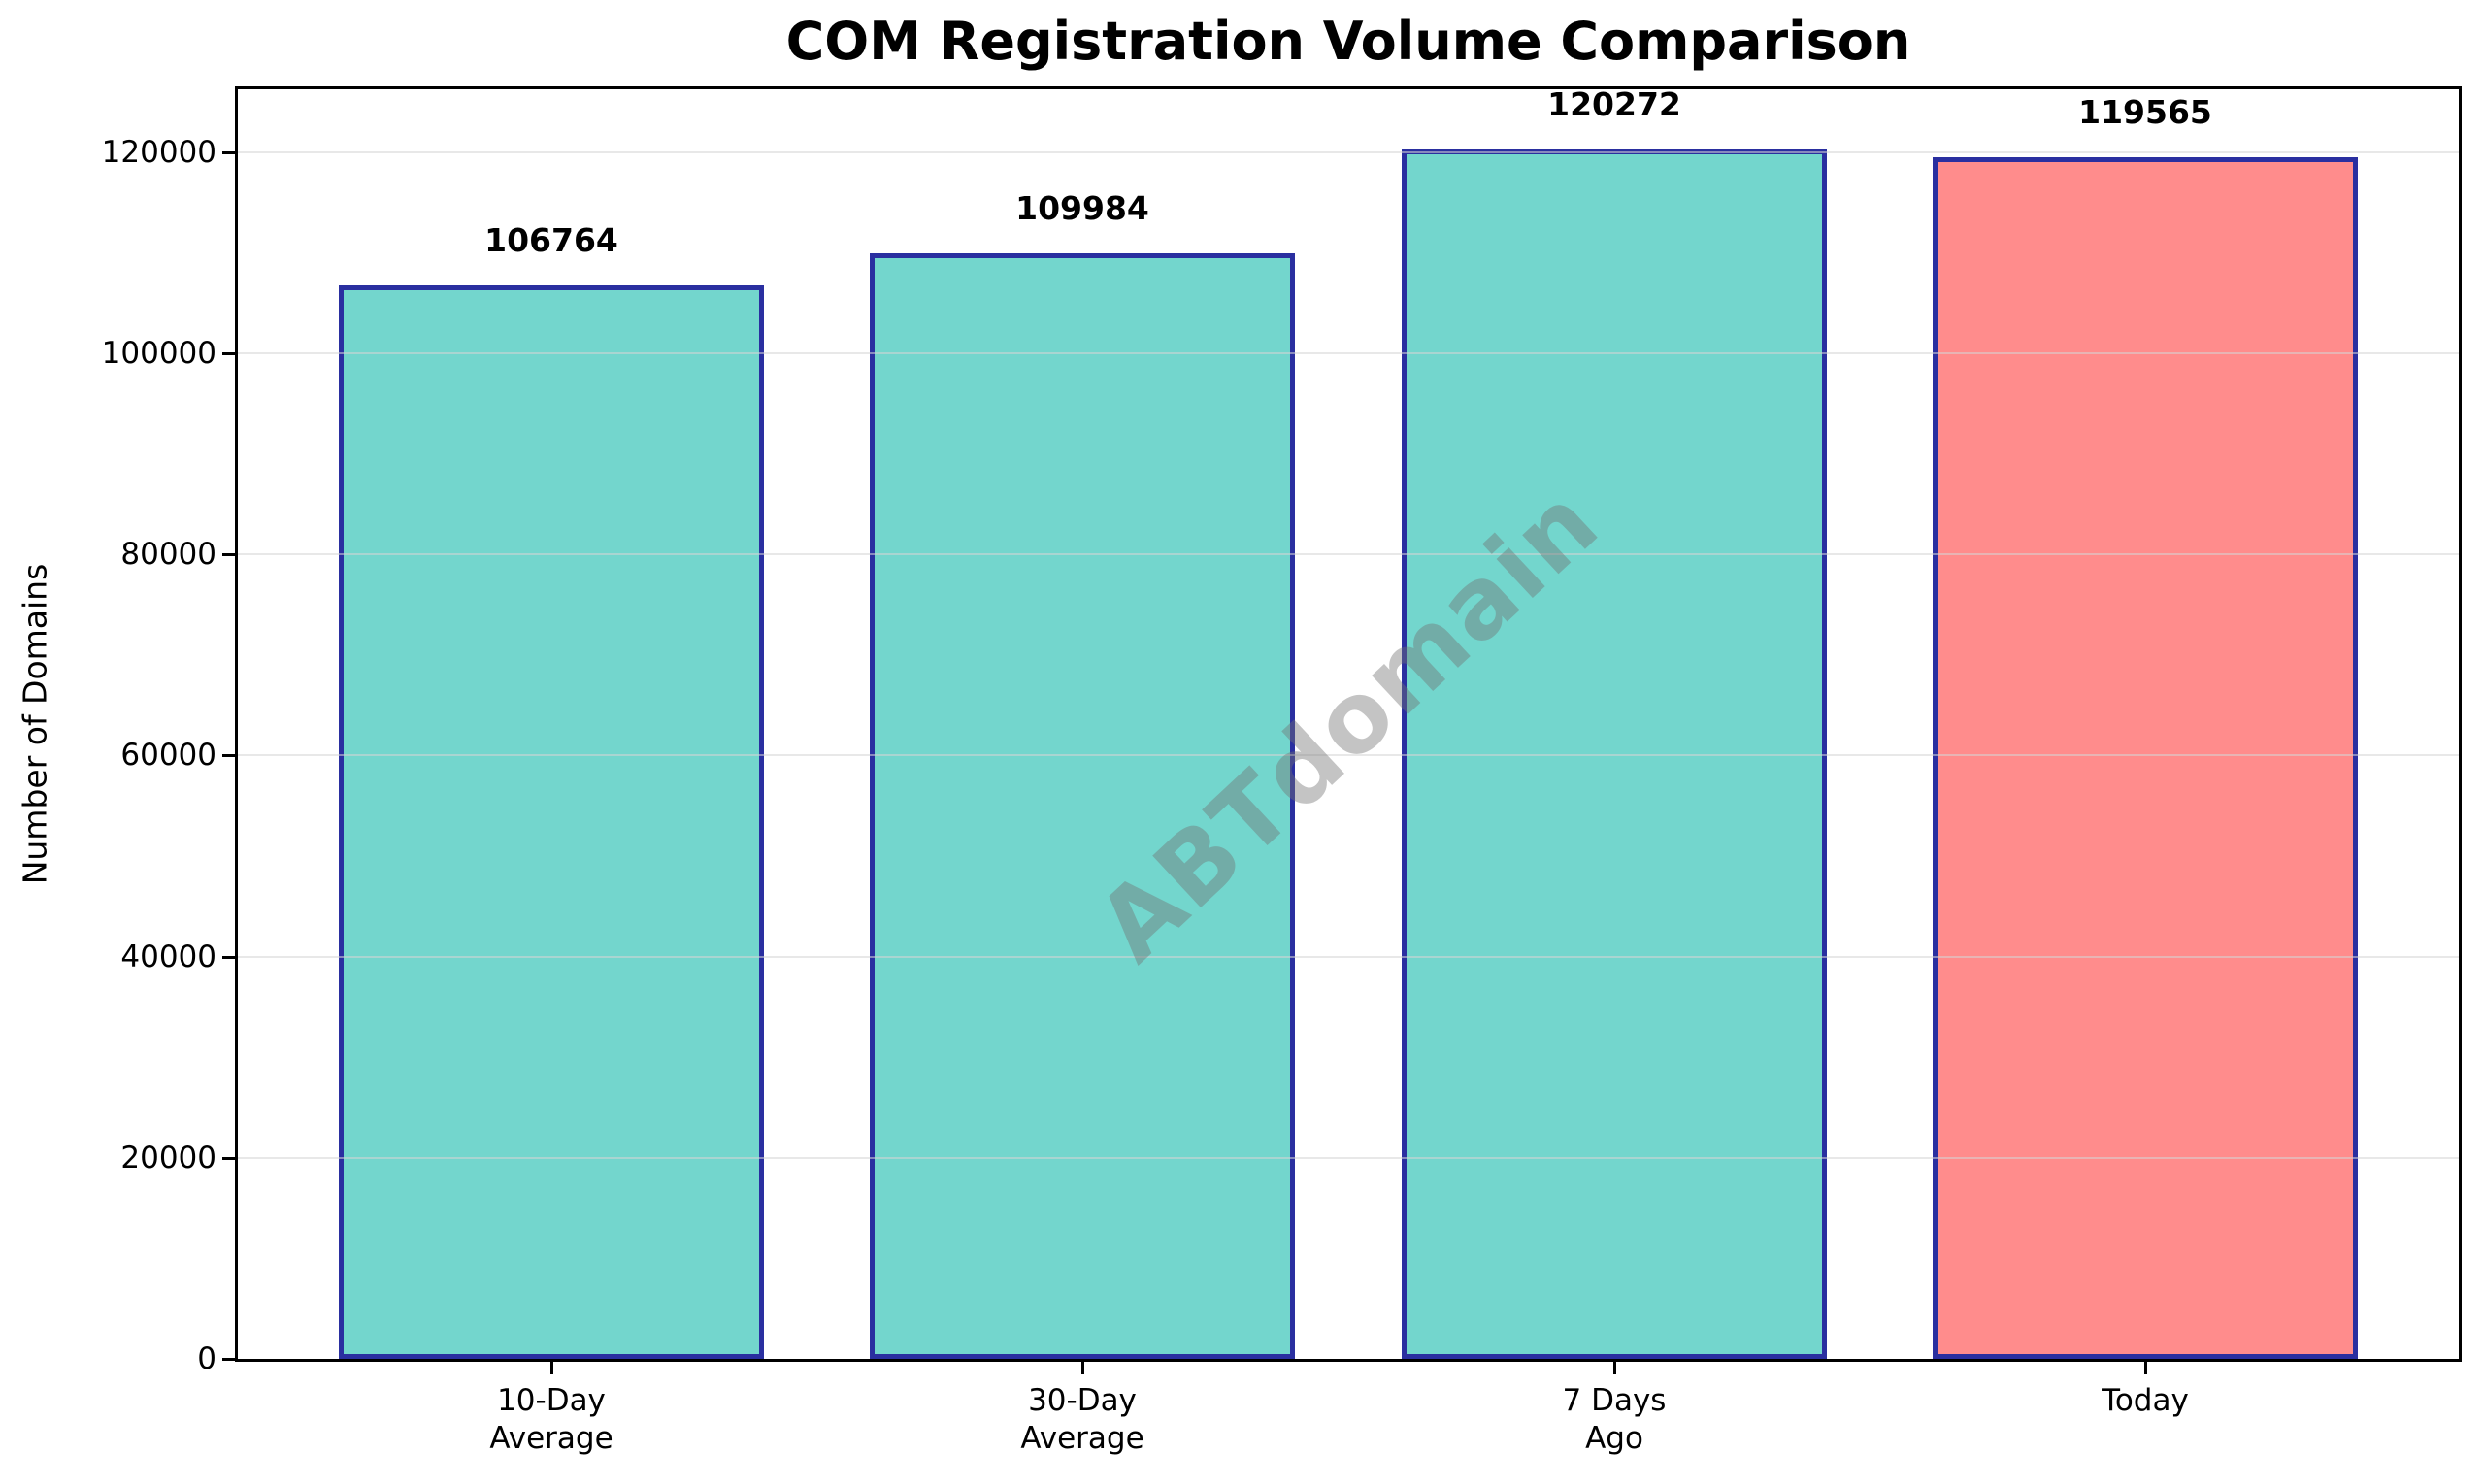 The image size is (2485, 1484). Describe the element at coordinates (168, 755) in the screenshot. I see `y-tick-label: 60000` at that location.